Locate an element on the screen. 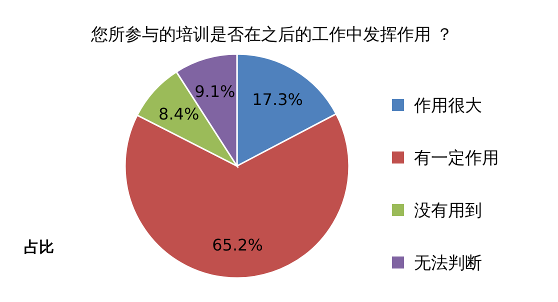 The height and width of the screenshot is (302, 558). chart-title: 您所参与的培训是否在之后的工作中发挥作用 ？ is located at coordinates (272, 35).